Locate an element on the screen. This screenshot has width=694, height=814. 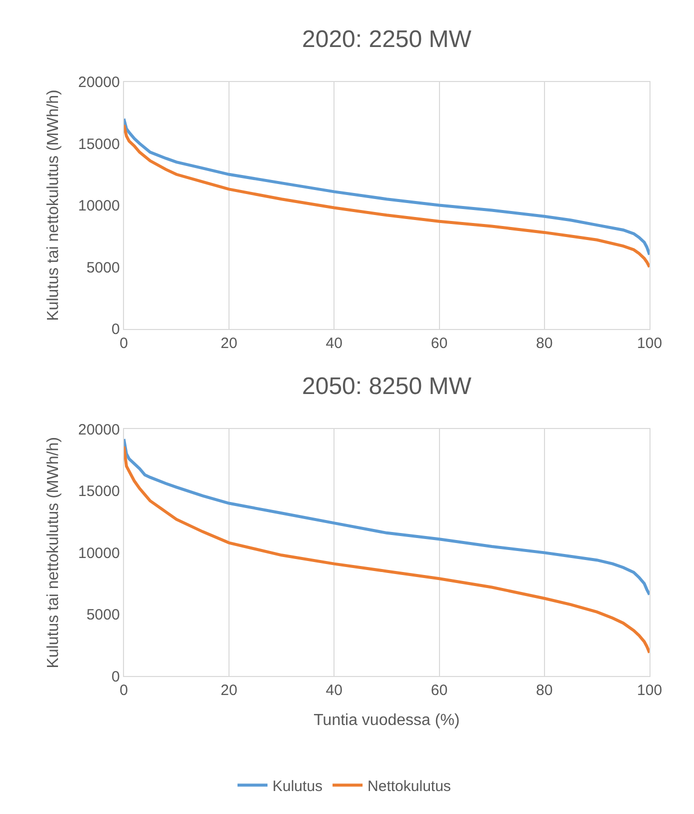
legend-label: Kulutus is located at coordinates (297, 786).